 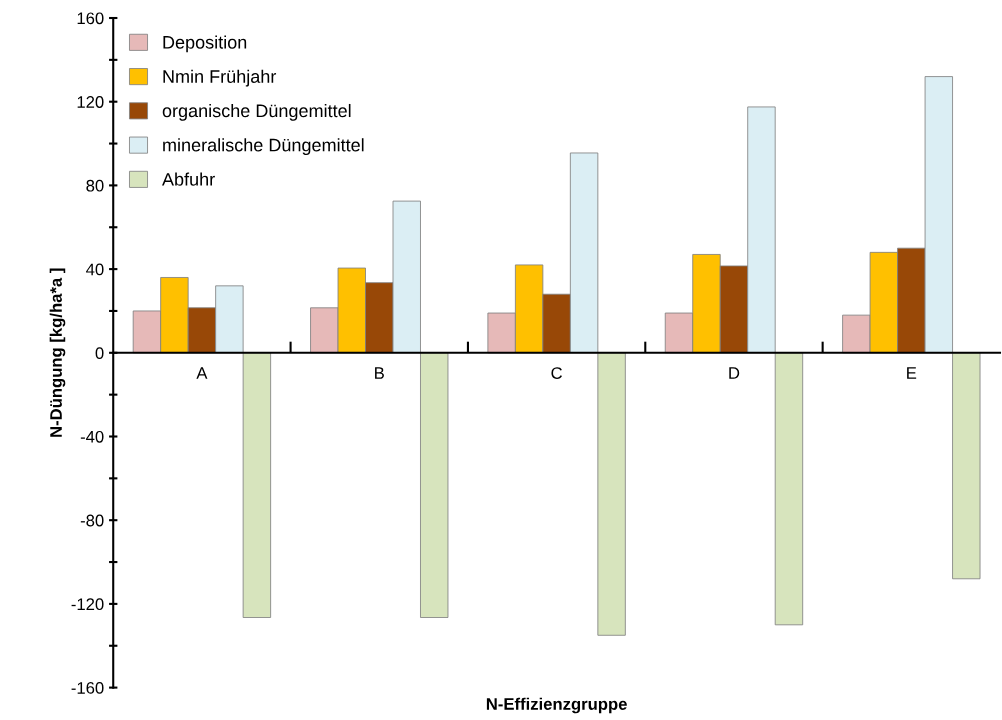 I want to click on y-tick-label: 120, so click(x=90, y=102).